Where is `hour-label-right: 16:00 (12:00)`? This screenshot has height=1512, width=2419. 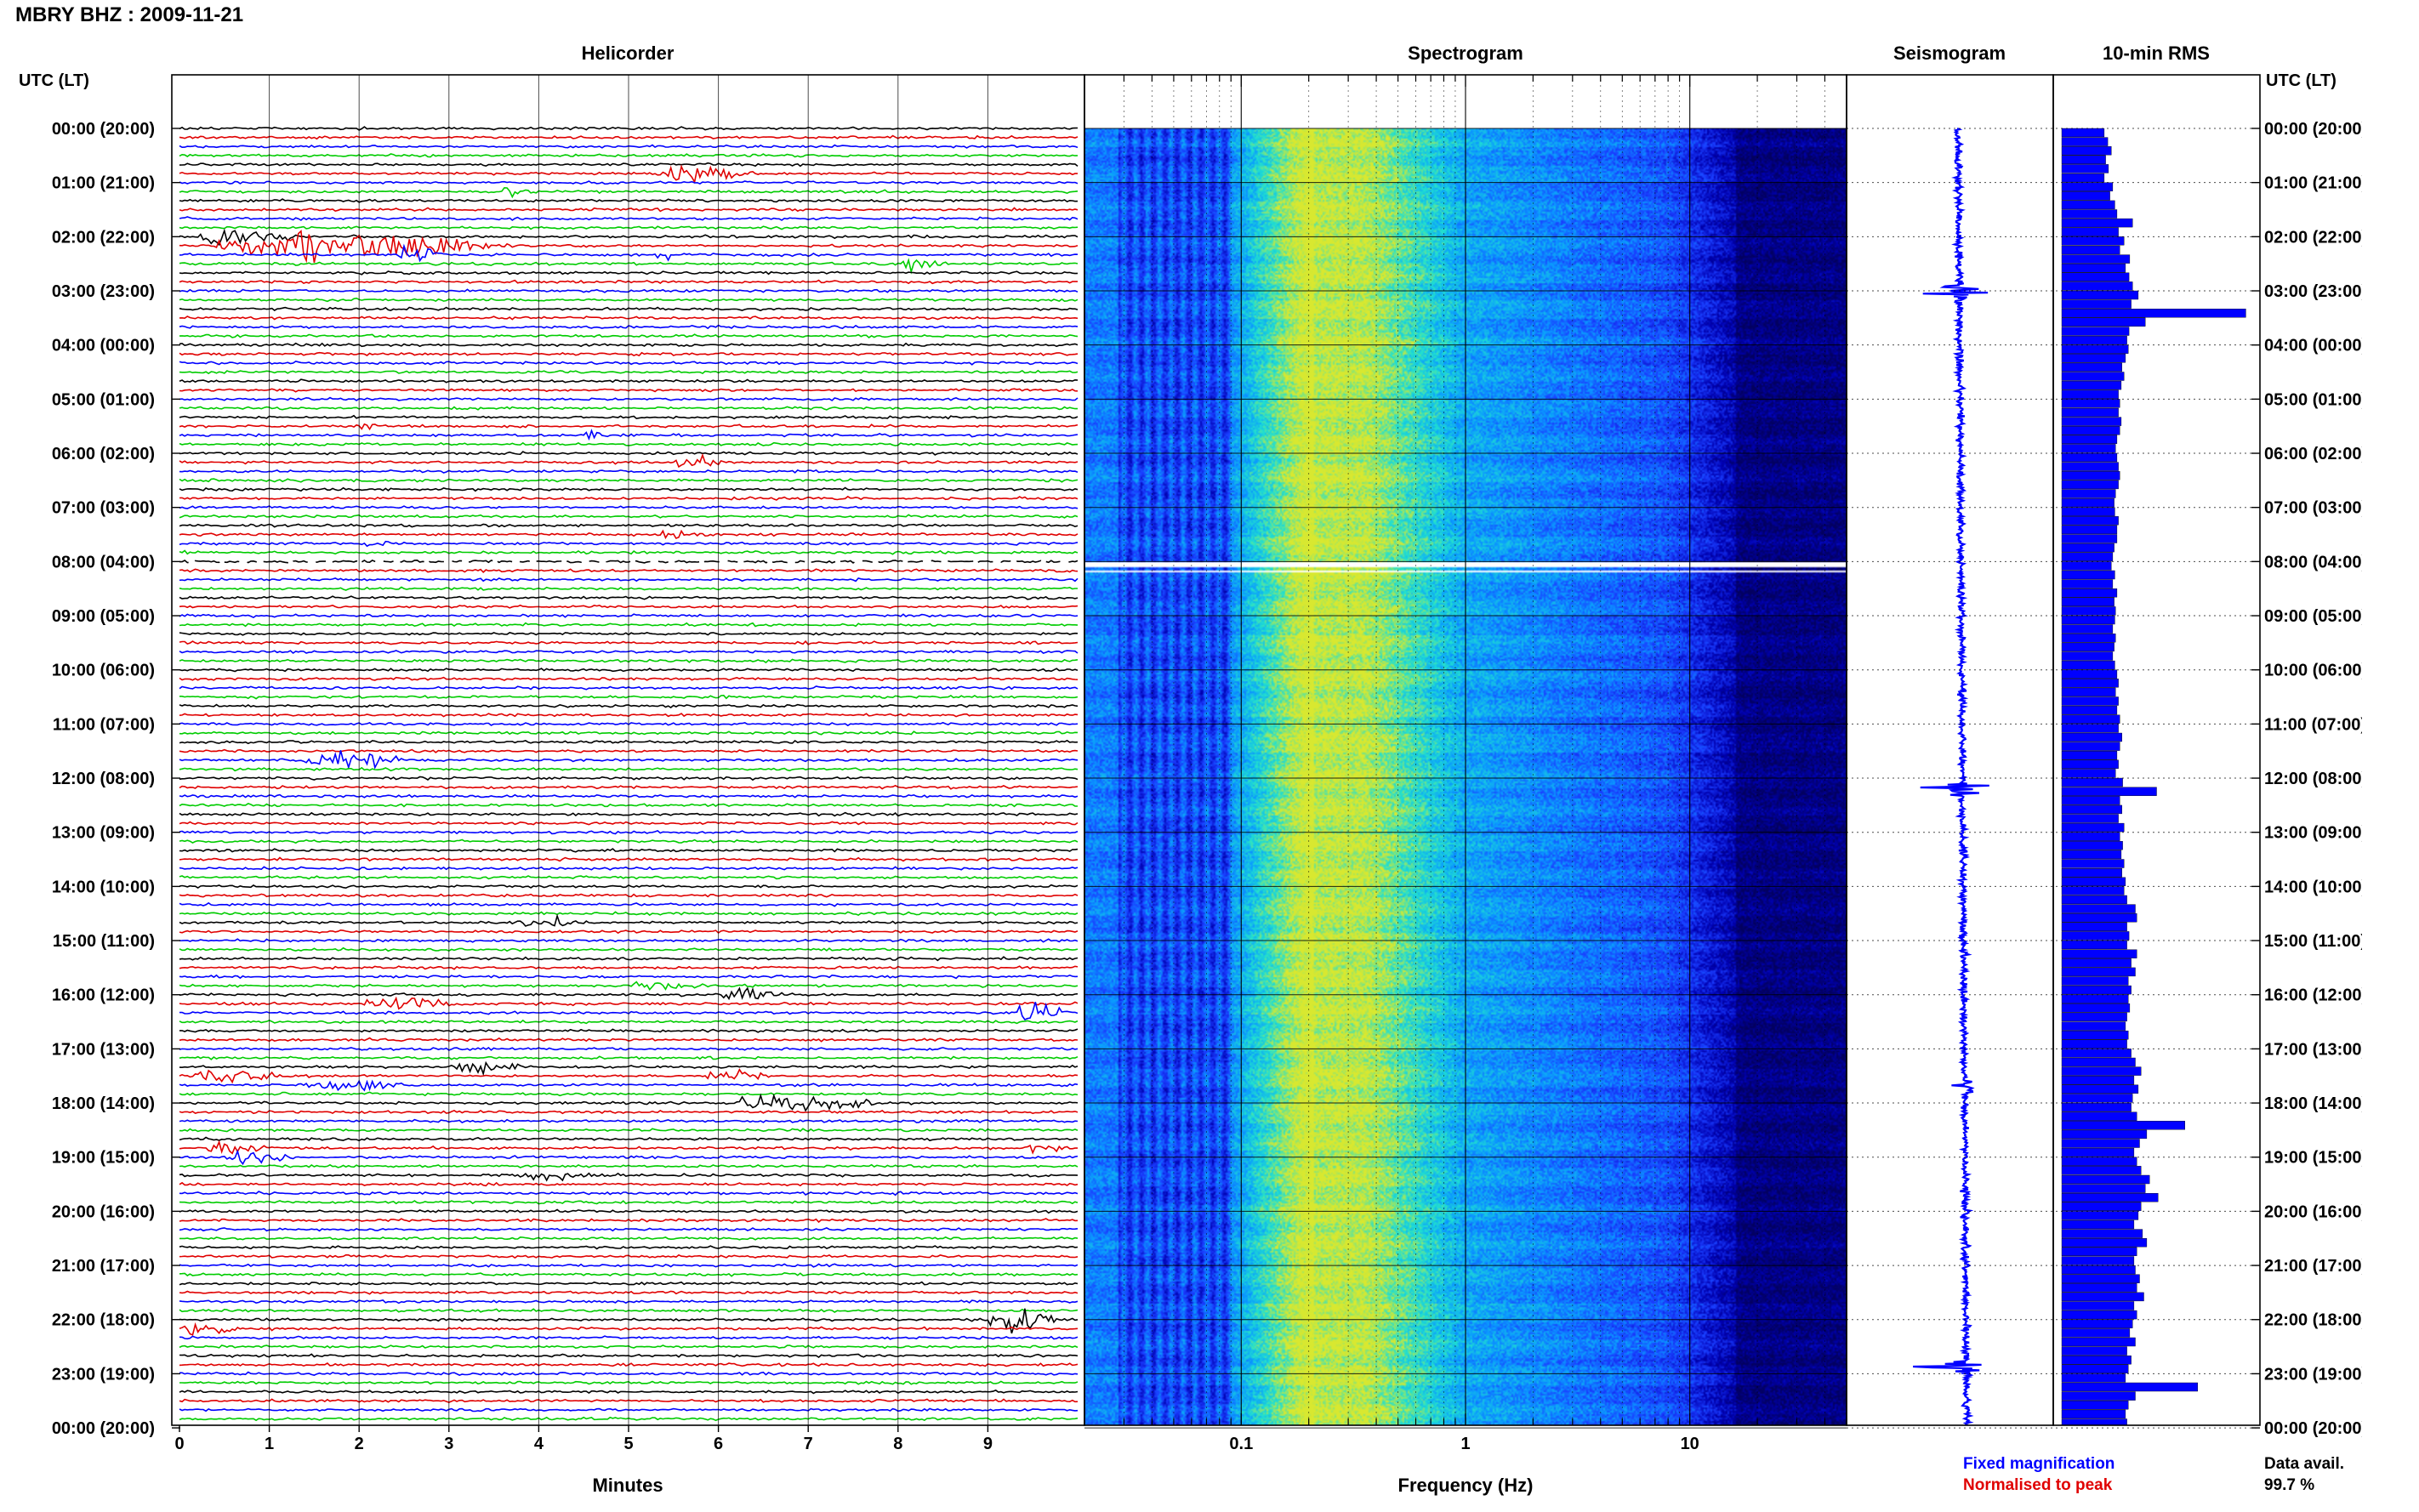
hour-label-right: 16:00 (12:00) is located at coordinates (2315, 995).